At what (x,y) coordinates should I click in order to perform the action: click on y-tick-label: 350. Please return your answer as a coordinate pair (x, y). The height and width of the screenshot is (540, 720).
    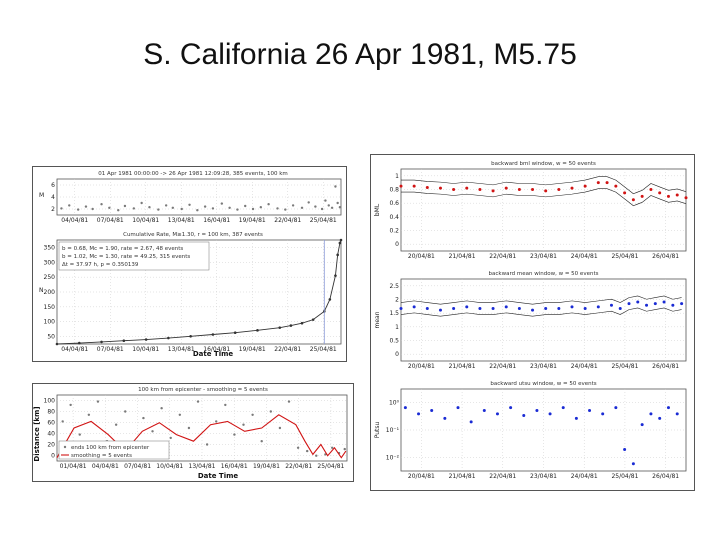
    Looking at the image, I should click on (50, 247).